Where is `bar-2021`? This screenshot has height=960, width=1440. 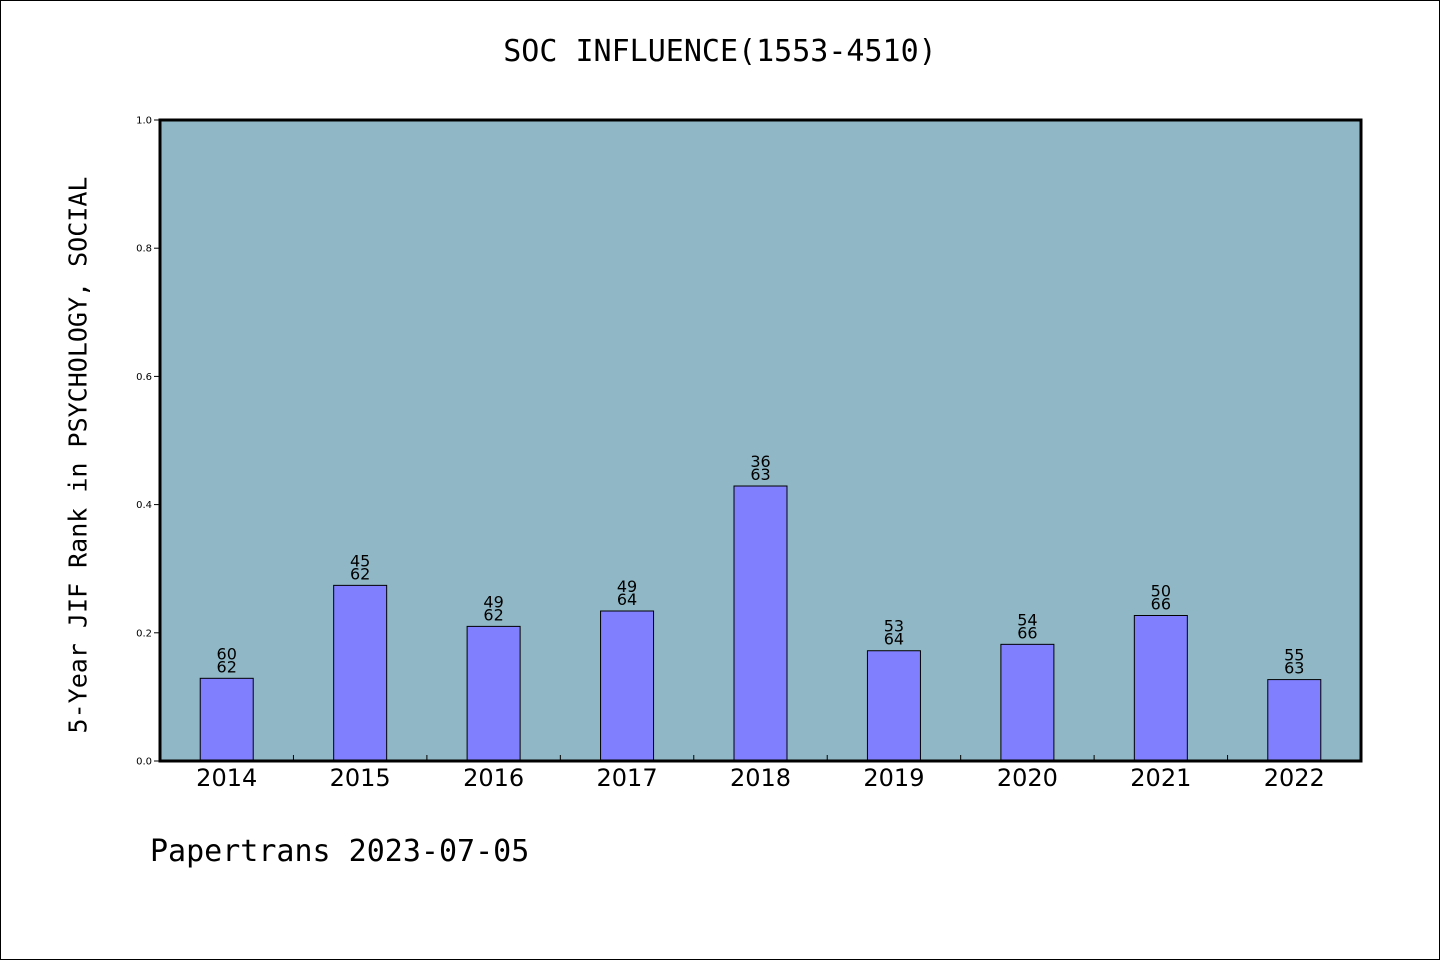 bar-2021 is located at coordinates (1160, 688).